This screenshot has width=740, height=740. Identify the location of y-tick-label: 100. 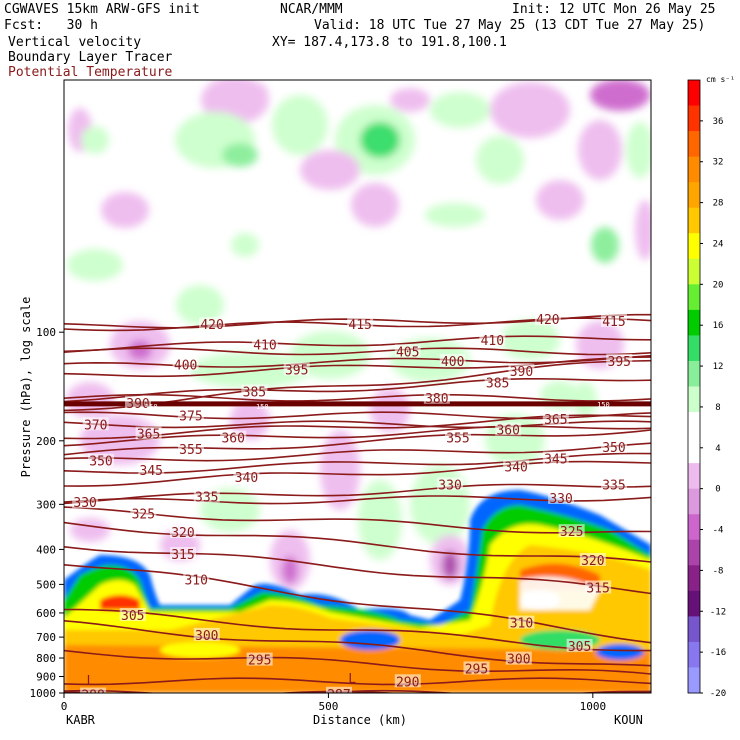
(46, 332).